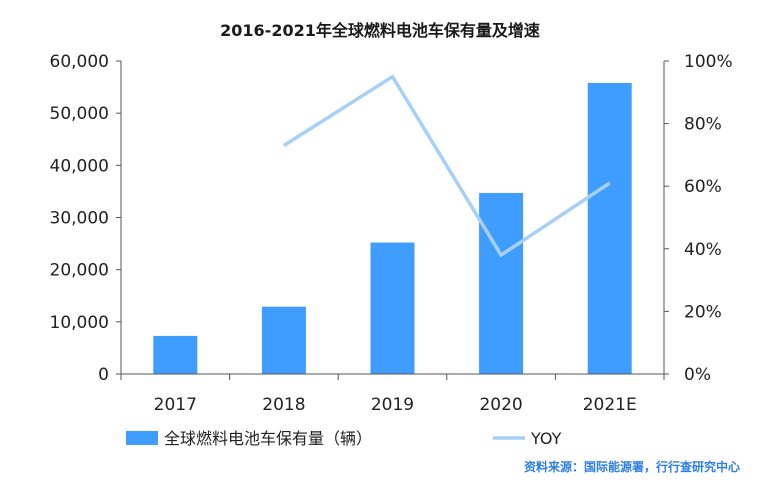 The image size is (760, 494). What do you see at coordinates (79, 219) in the screenshot?
I see `y-left-tick-label: 30,000` at bounding box center [79, 219].